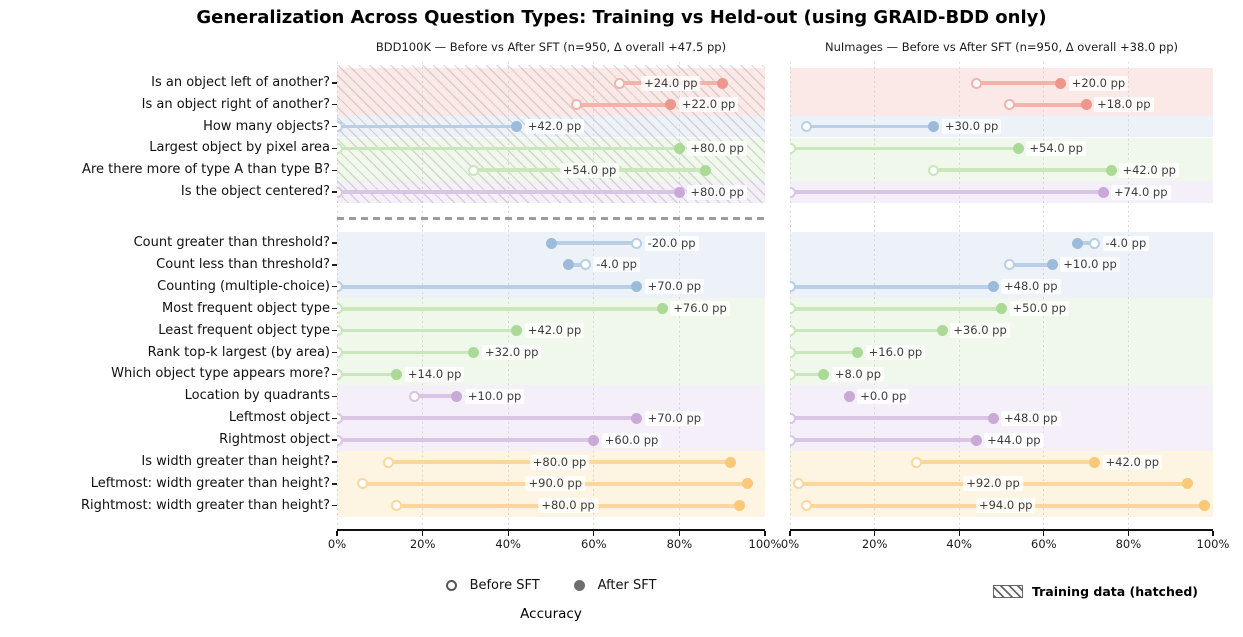 This screenshot has width=1243, height=637. What do you see at coordinates (614, 585) in the screenshot?
I see `legend-item-after: After SFT` at bounding box center [614, 585].